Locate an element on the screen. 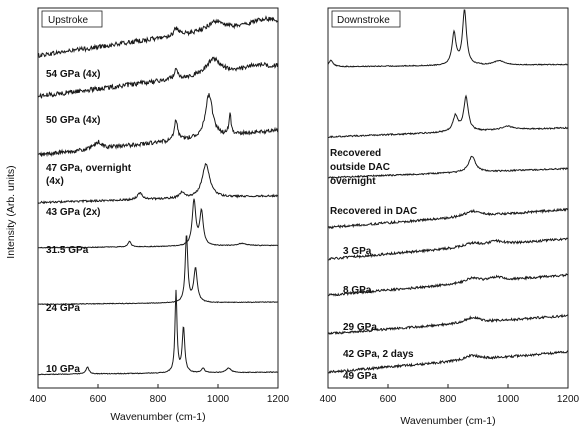 This screenshot has width=585, height=428. x-ticks-downstroke: 400 600 800 1000 1200 is located at coordinates (450, 394).